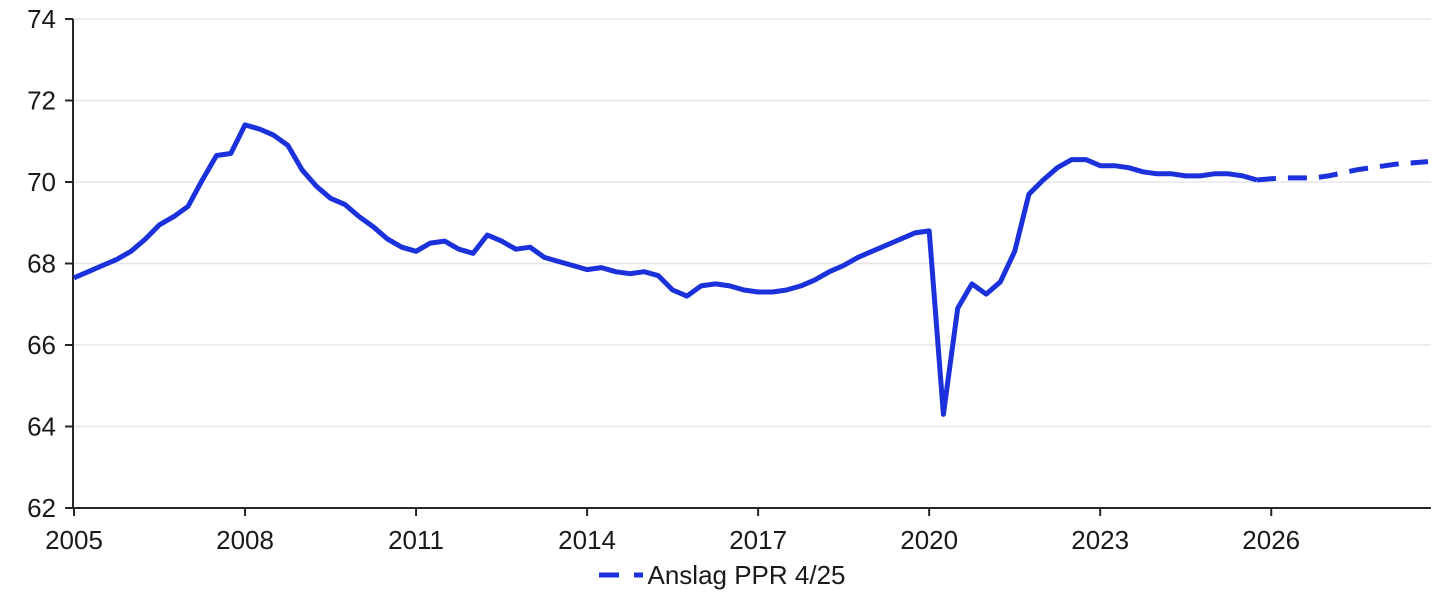 Image resolution: width=1445 pixels, height=601 pixels. Describe the element at coordinates (41, 182) in the screenshot. I see `y-tick-label: 70` at that location.